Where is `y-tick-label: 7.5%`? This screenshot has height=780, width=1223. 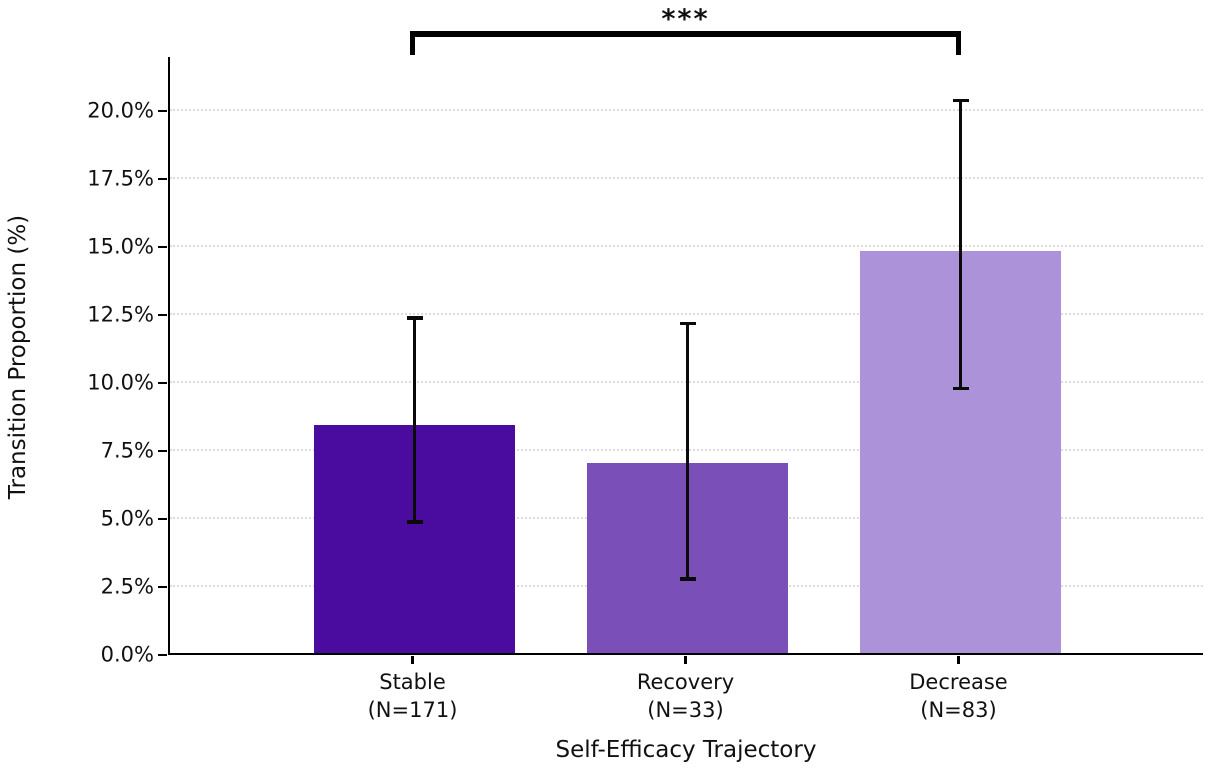
y-tick-label: 7.5% is located at coordinates (127, 450).